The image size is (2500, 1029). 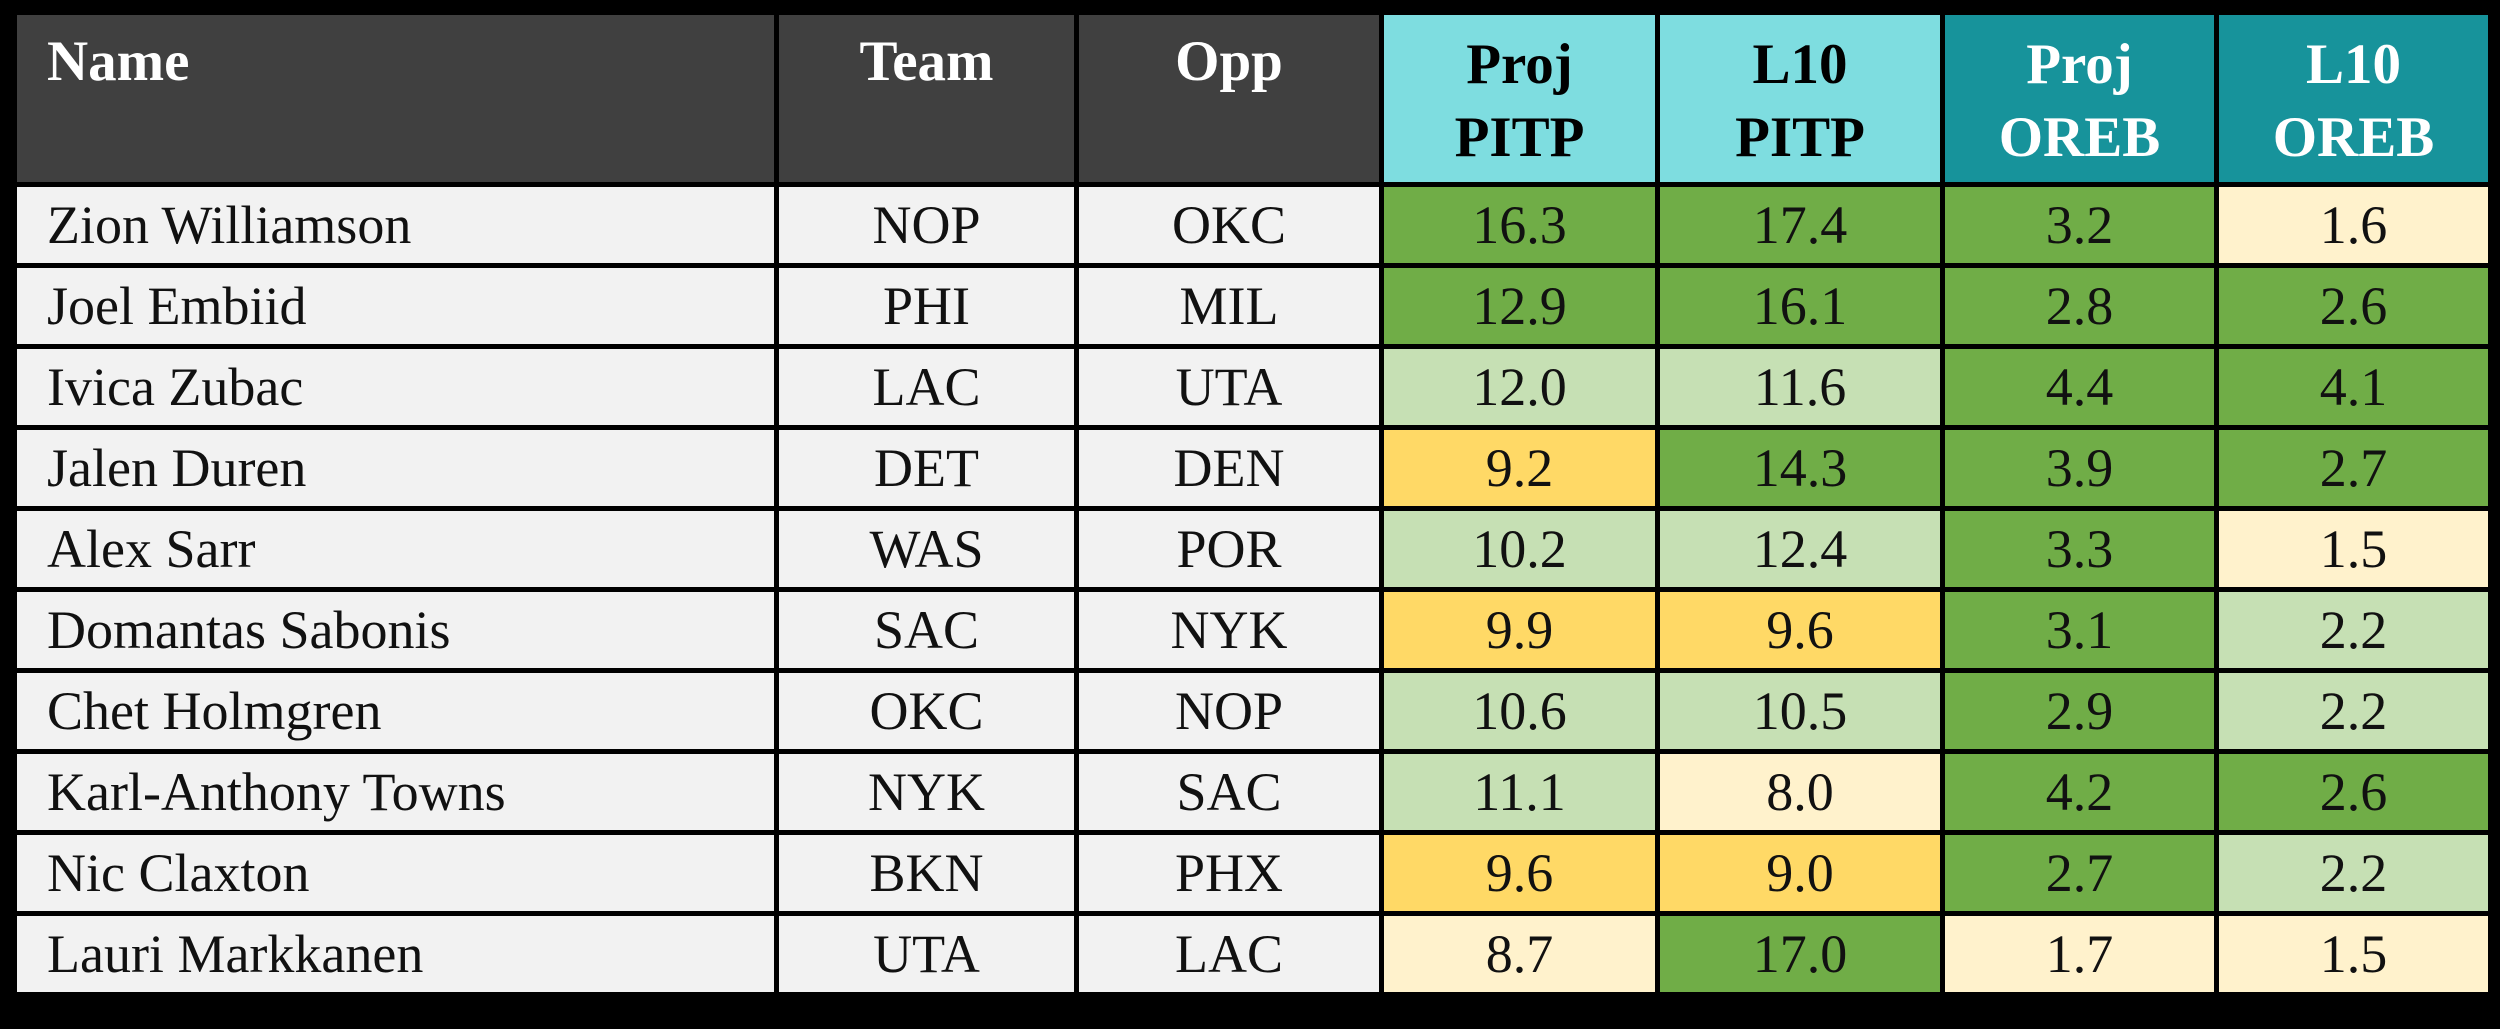 I want to click on stat-value-cell: 16.3, so click(x=1519, y=225).